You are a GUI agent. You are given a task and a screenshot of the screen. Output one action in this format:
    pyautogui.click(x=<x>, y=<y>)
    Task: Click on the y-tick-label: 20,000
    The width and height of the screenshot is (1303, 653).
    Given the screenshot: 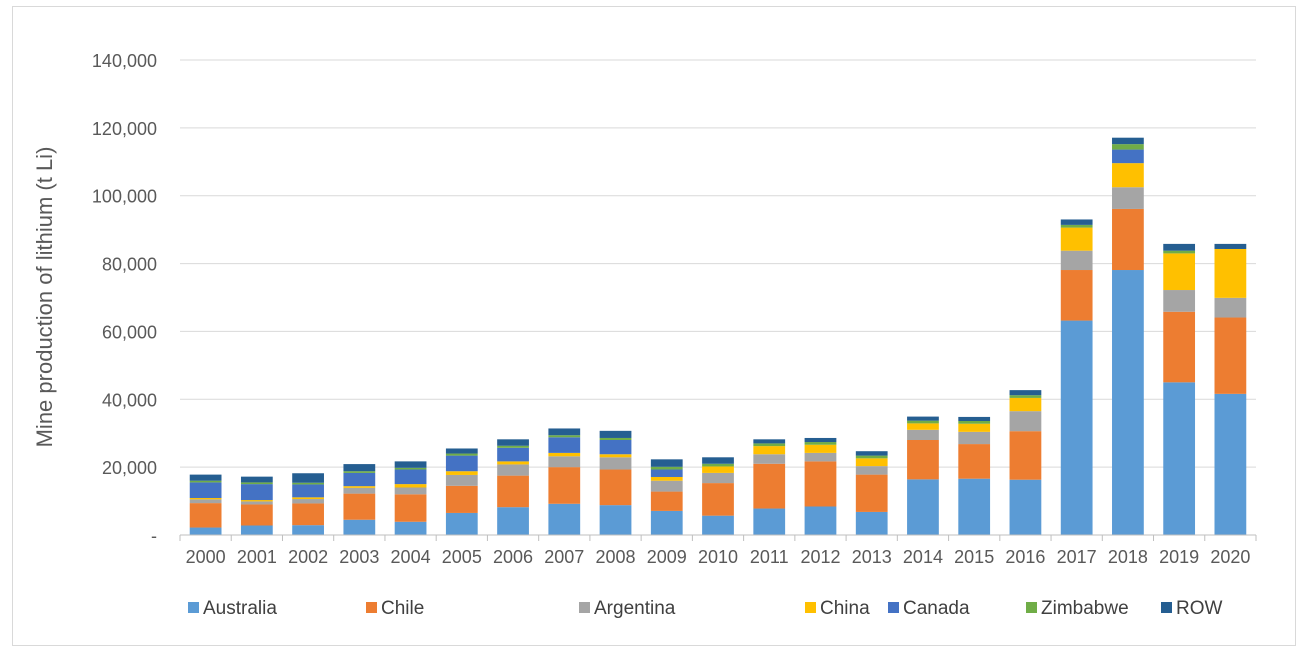 What is the action you would take?
    pyautogui.click(x=129, y=468)
    